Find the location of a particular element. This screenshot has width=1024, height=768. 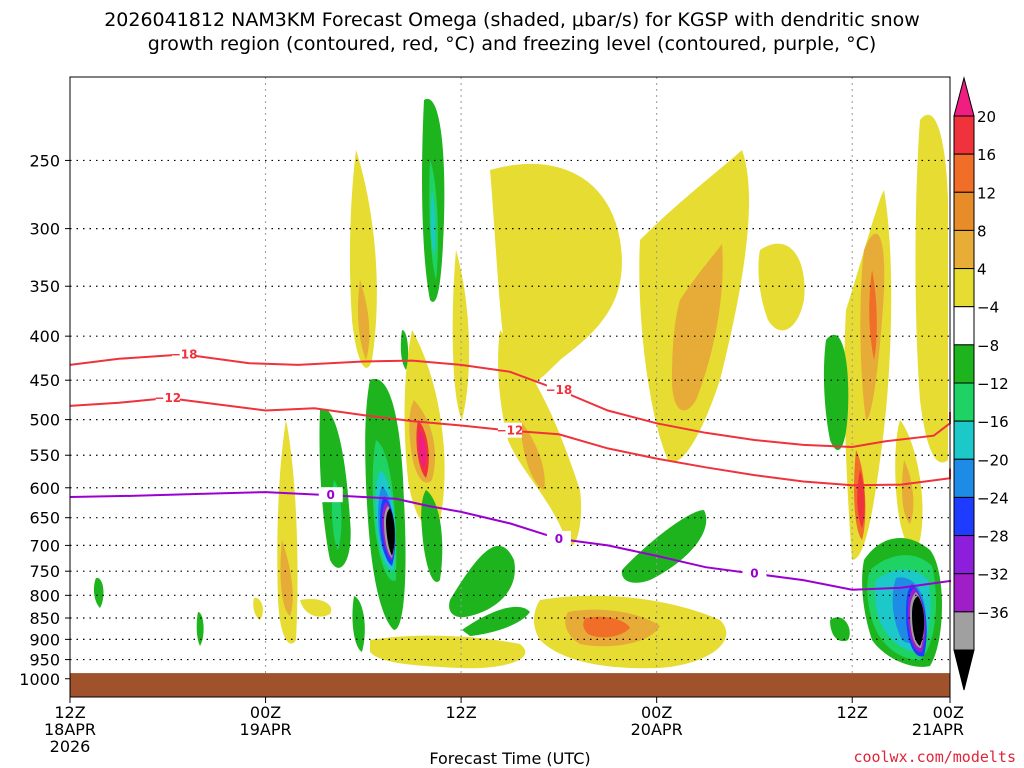

y-tick-label: 1000 is located at coordinates (39, 679).